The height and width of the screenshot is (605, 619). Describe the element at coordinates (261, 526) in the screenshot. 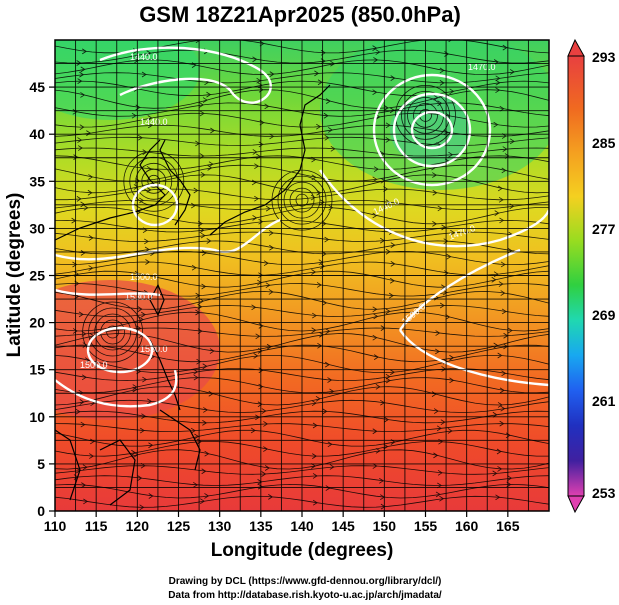

I see `x-tick-label: 135` at that location.